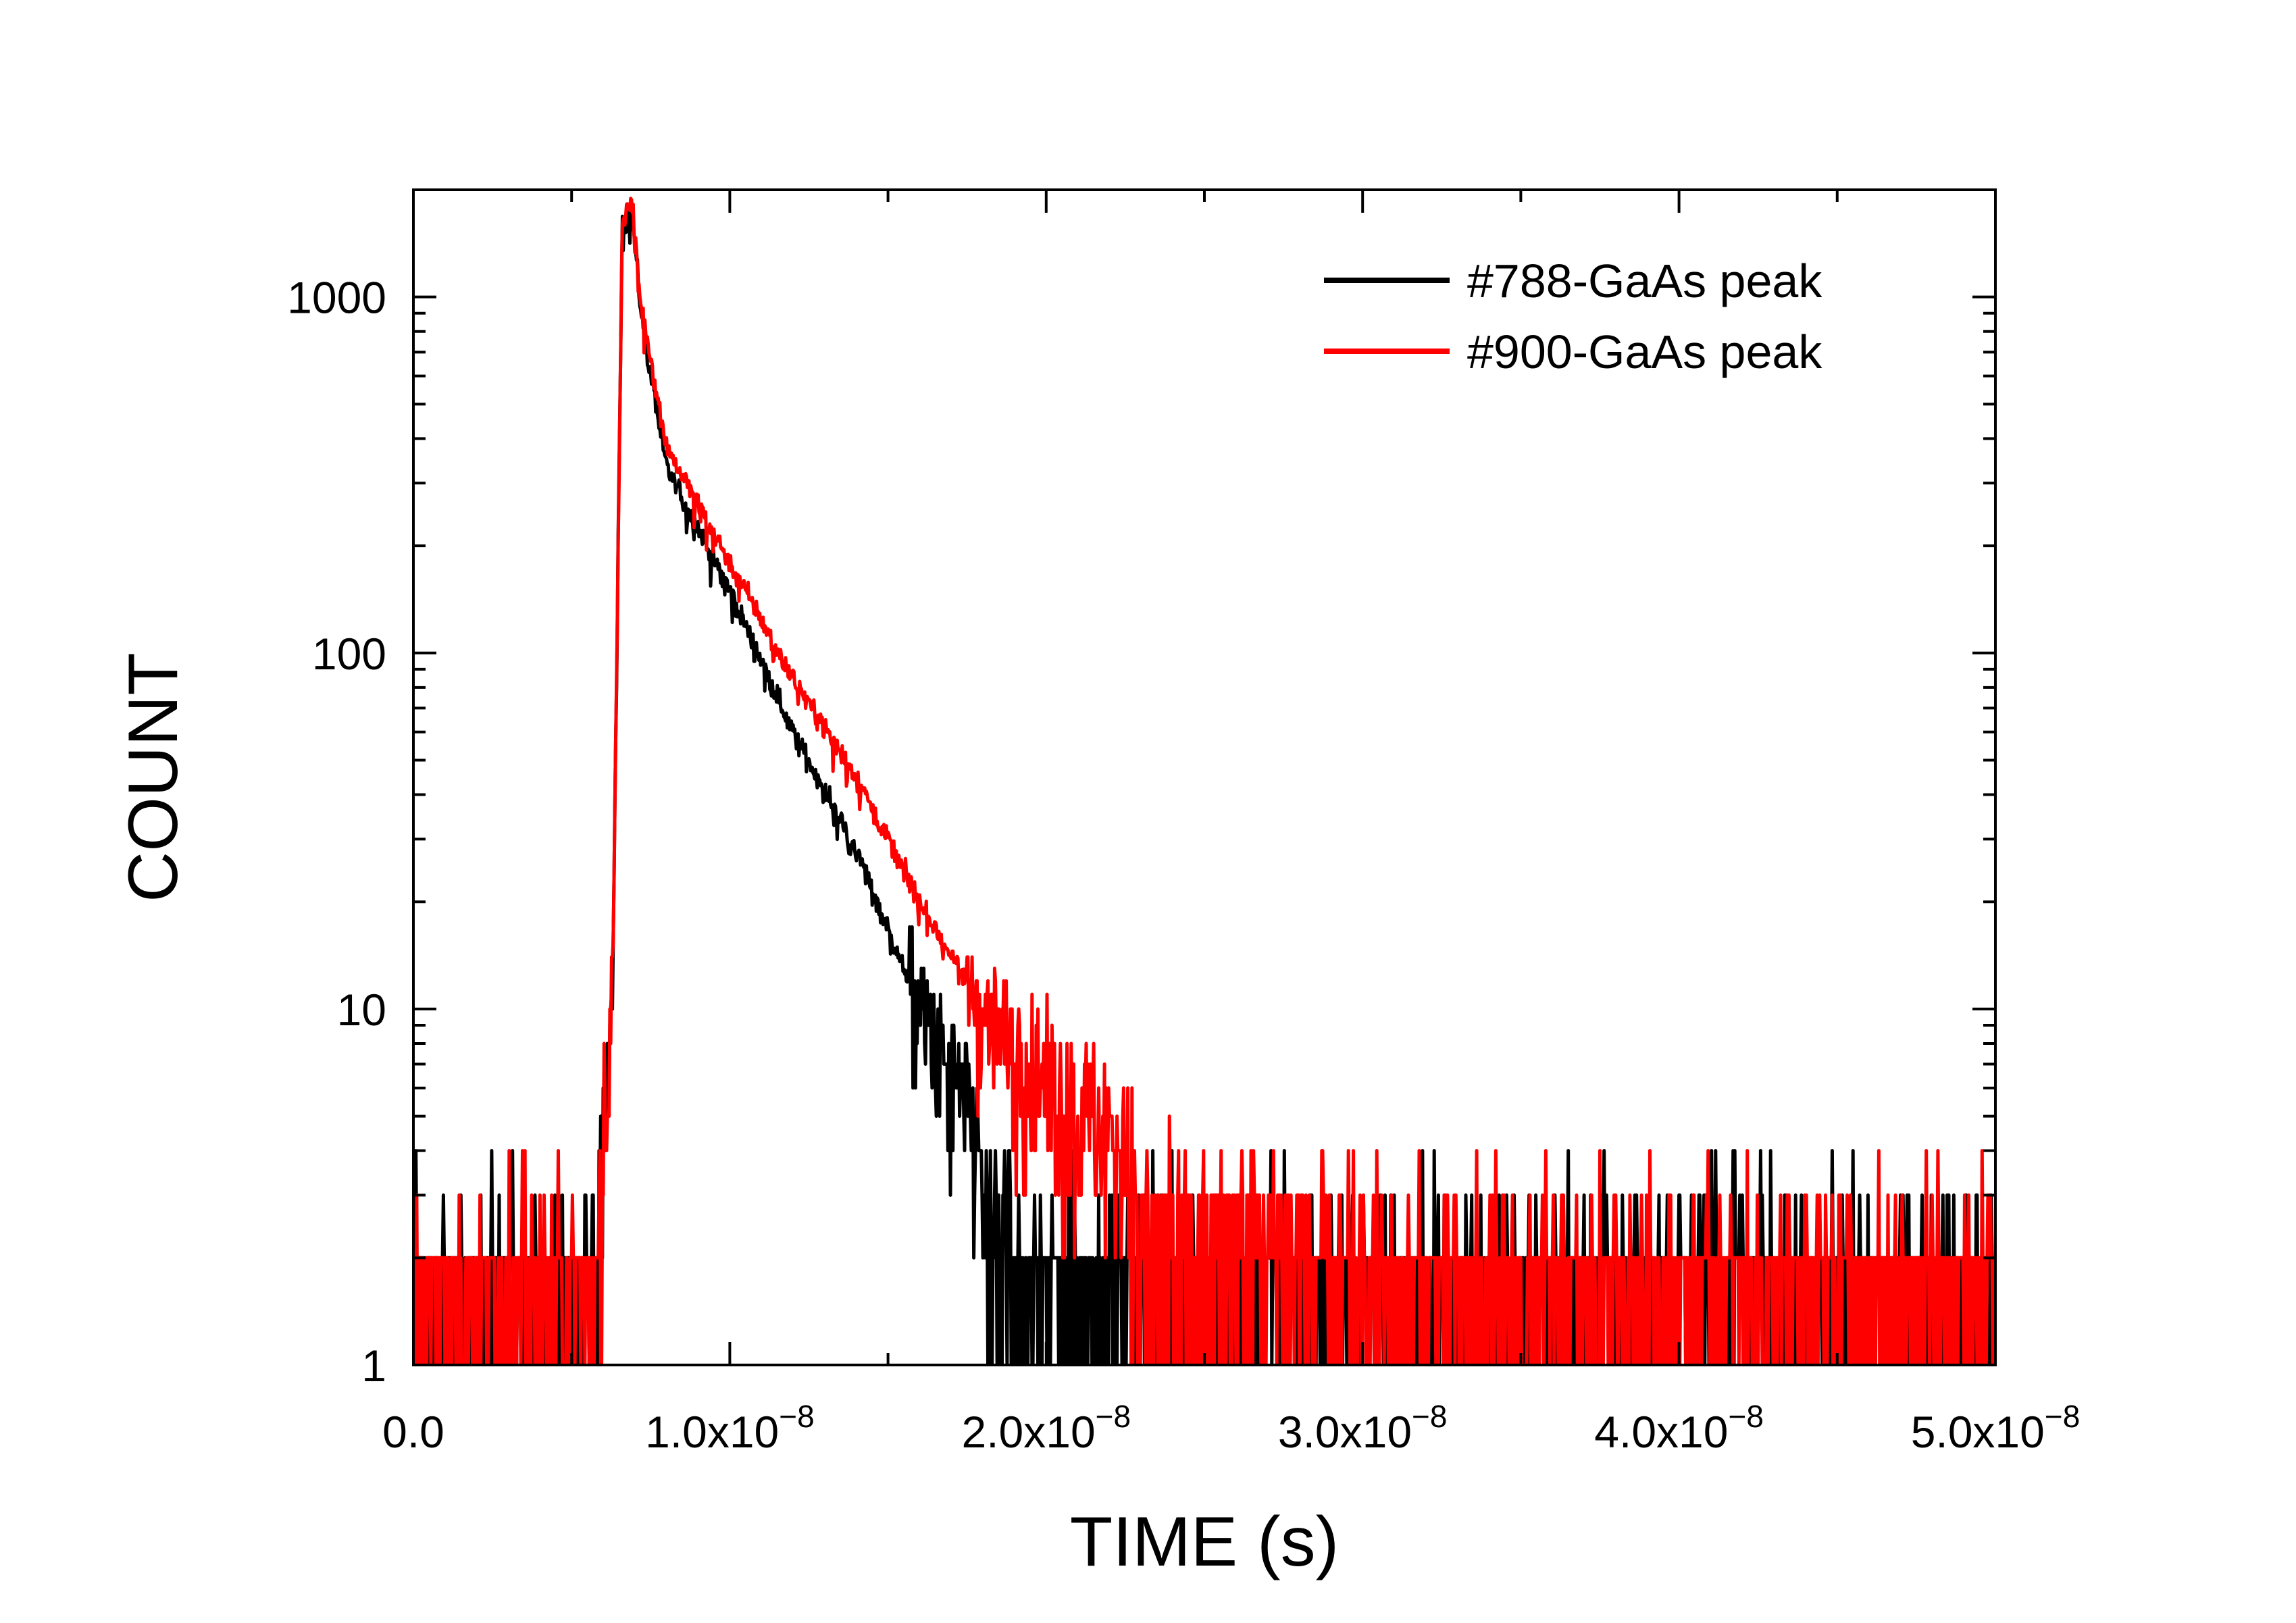 Image resolution: width=2296 pixels, height=1623 pixels. I want to click on legend-label-900: #900-GaAs peak, so click(1644, 352).